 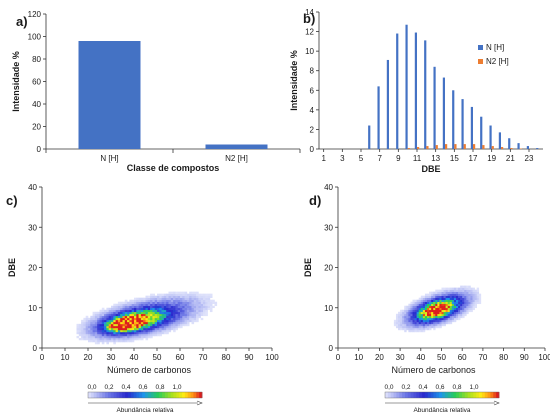 What do you see at coordinates (147, 318) in the screenshot?
I see `panel-c-density` at bounding box center [147, 318].